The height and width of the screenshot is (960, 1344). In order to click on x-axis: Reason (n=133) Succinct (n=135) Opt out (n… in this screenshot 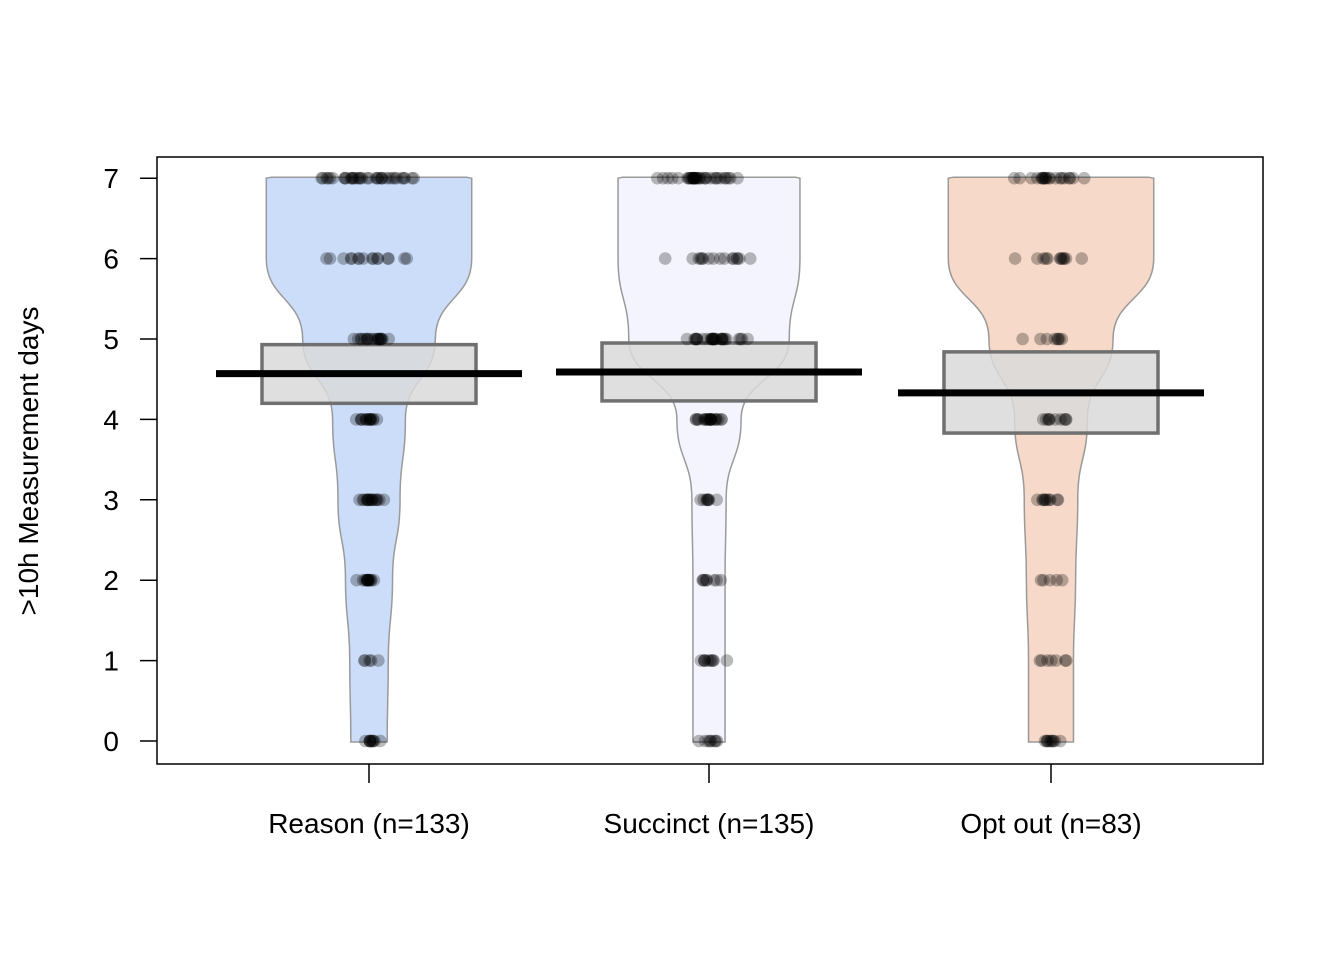, I will do `click(705, 801)`.